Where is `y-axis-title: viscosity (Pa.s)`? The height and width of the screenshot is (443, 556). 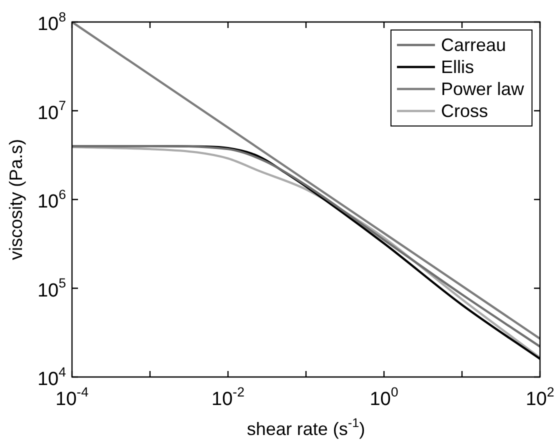
y-axis-title: viscosity (Pa.s) is located at coordinates (16, 199).